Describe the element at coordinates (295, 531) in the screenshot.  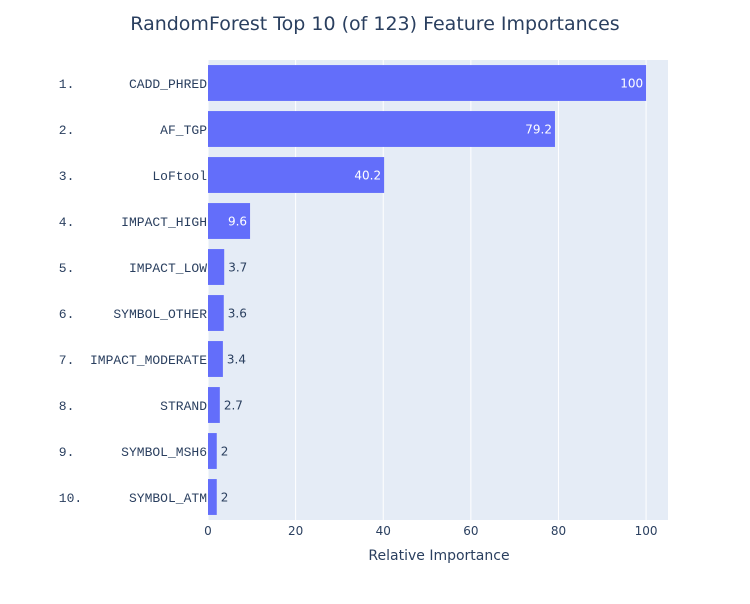
I see `x-tick-label: 20` at that location.